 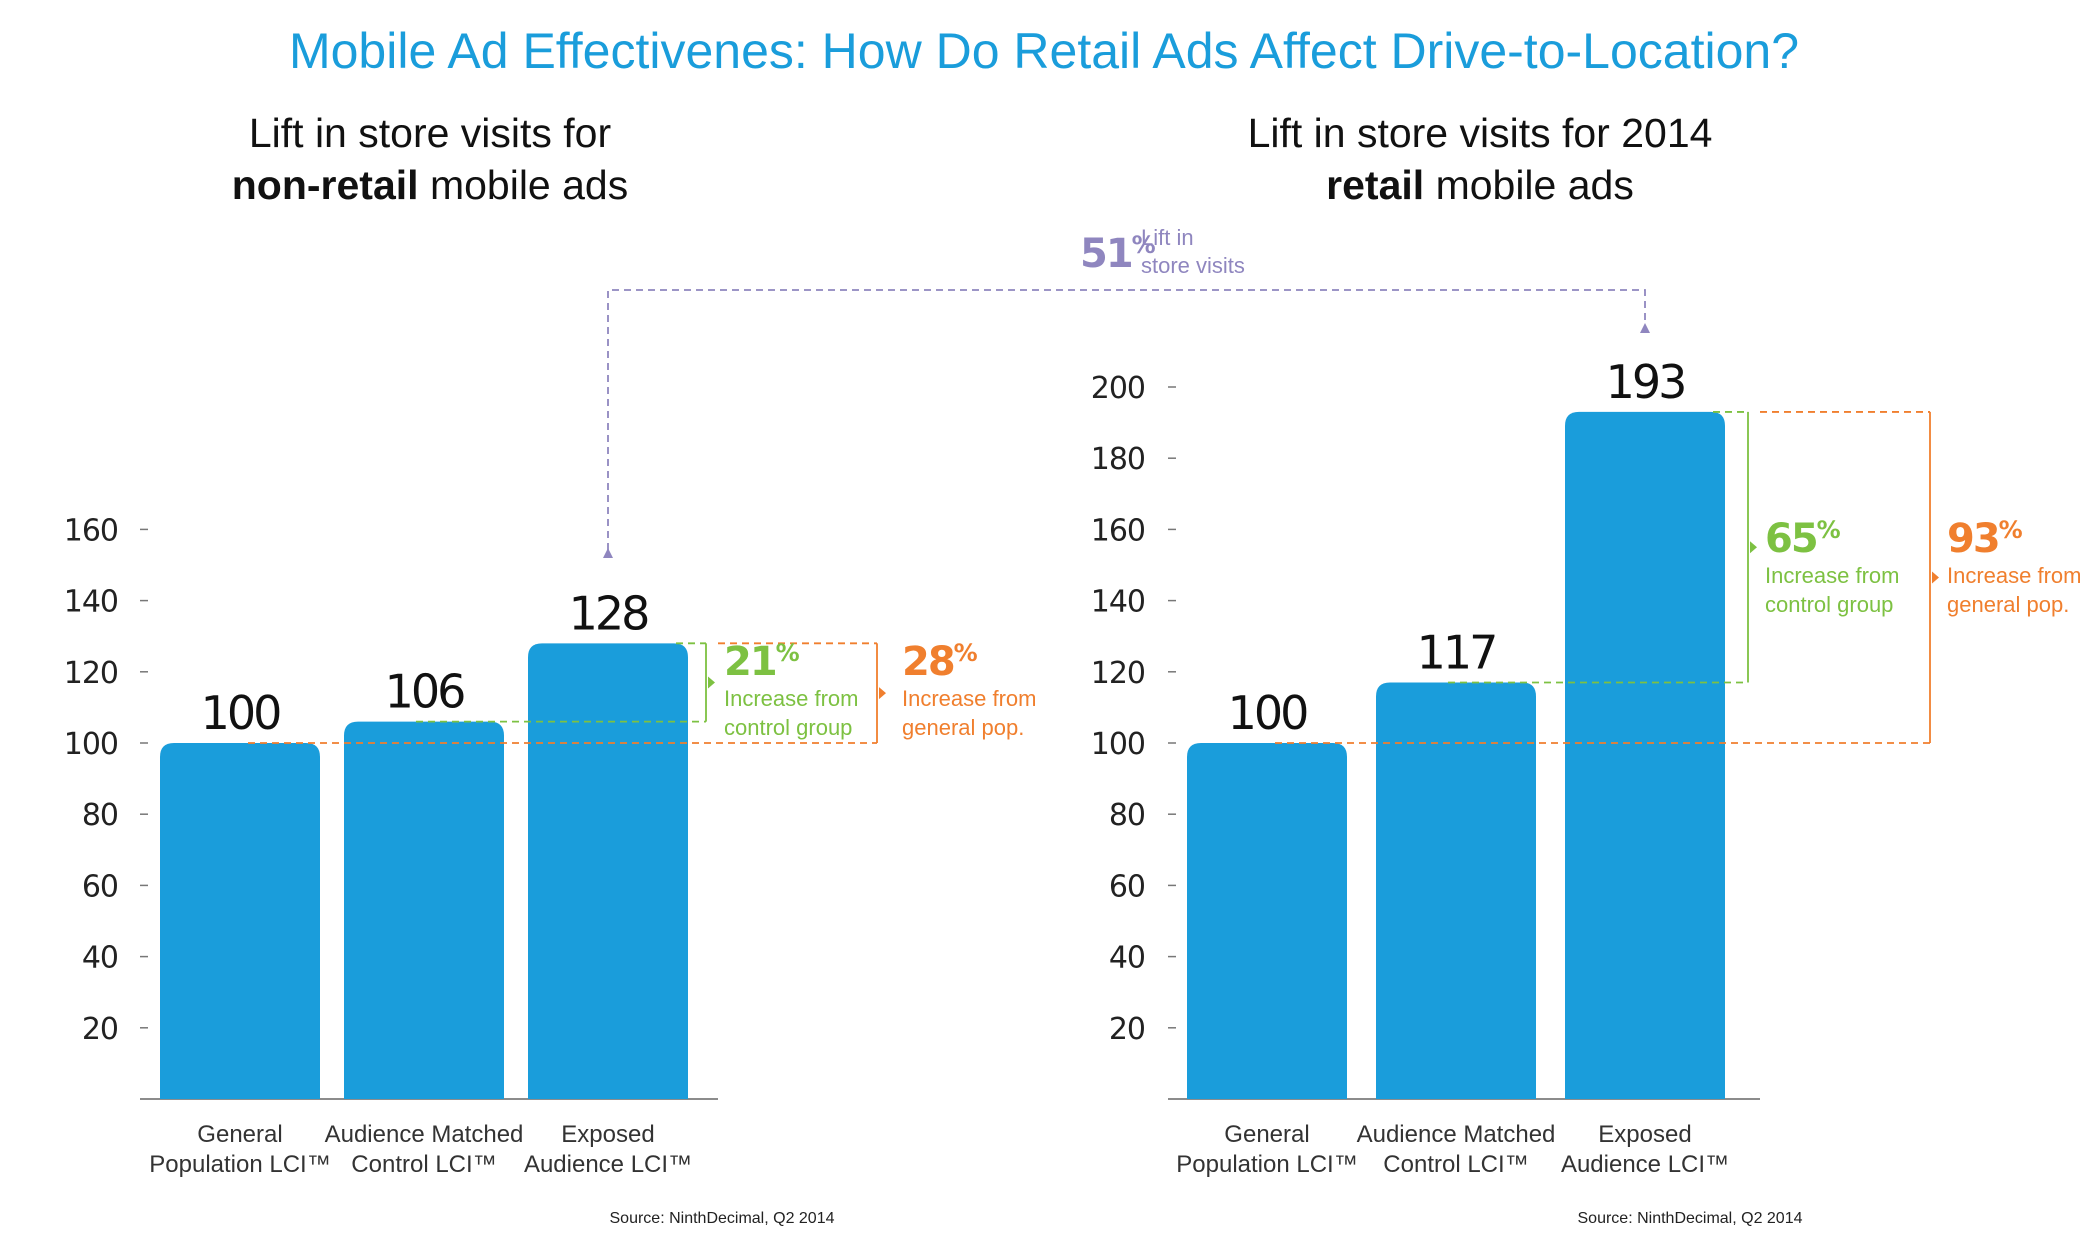 I want to click on left-subtitle-bold: non-retail, so click(x=325, y=185).